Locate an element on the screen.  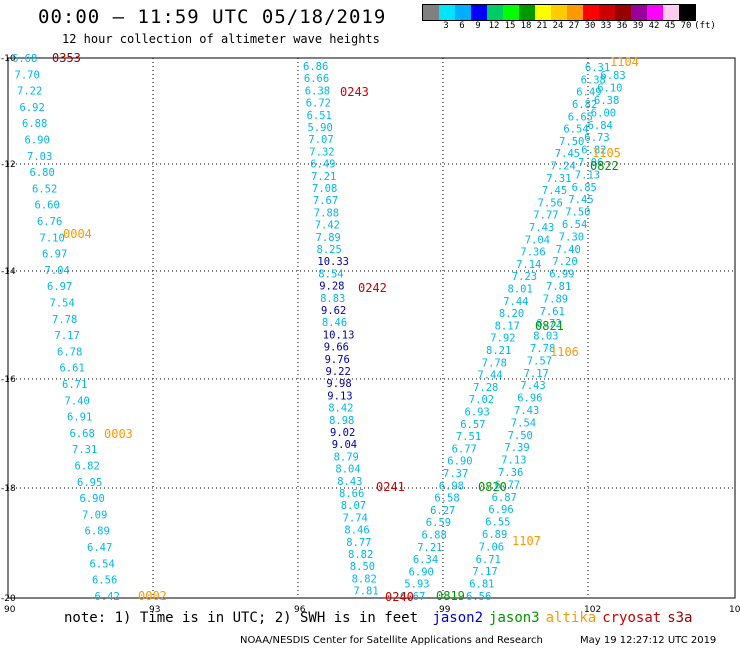
wave-height-value: 6.57 is located at coordinates (472, 425).